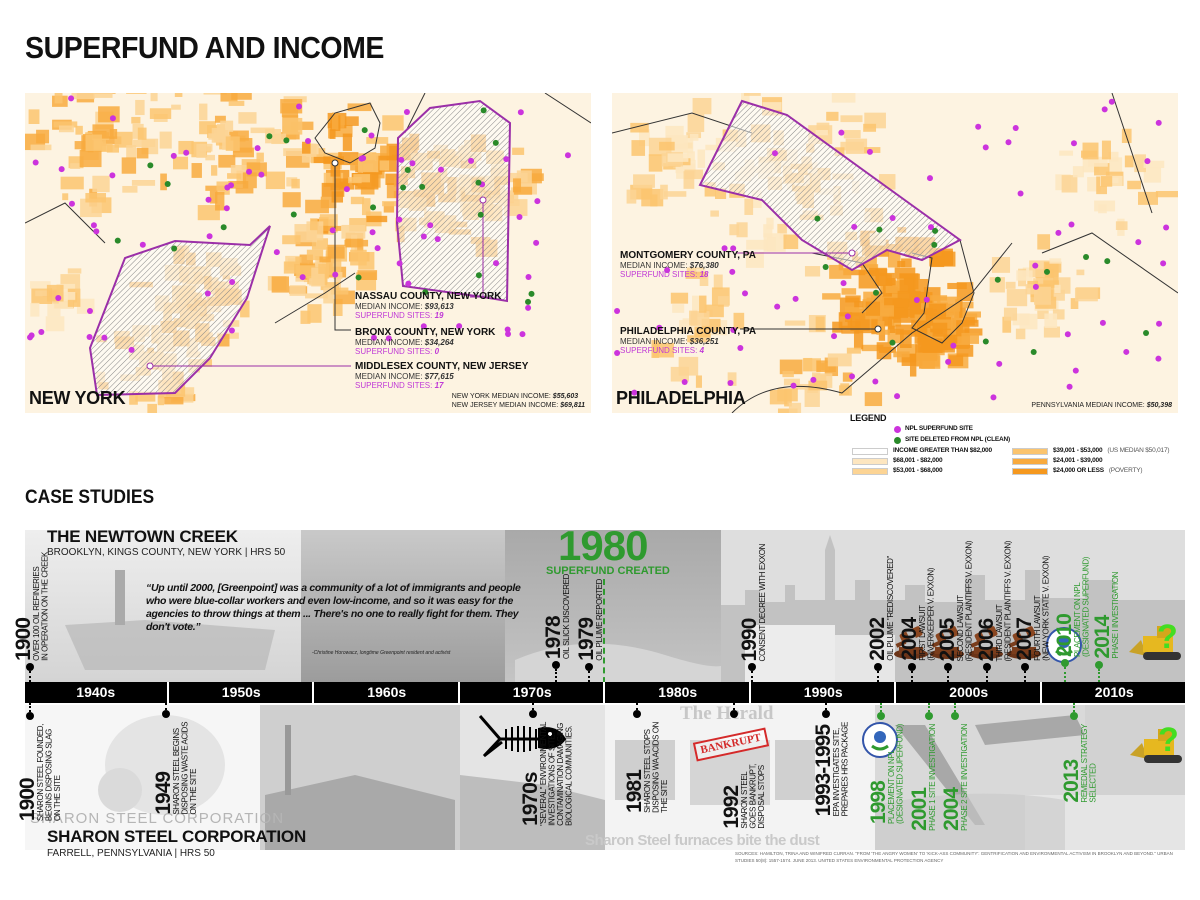 Image resolution: width=1200 pixels, height=900 pixels. What do you see at coordinates (664, 274) in the screenshot?
I see `county-sites: SUPERFUND SITES: 18` at bounding box center [664, 274].